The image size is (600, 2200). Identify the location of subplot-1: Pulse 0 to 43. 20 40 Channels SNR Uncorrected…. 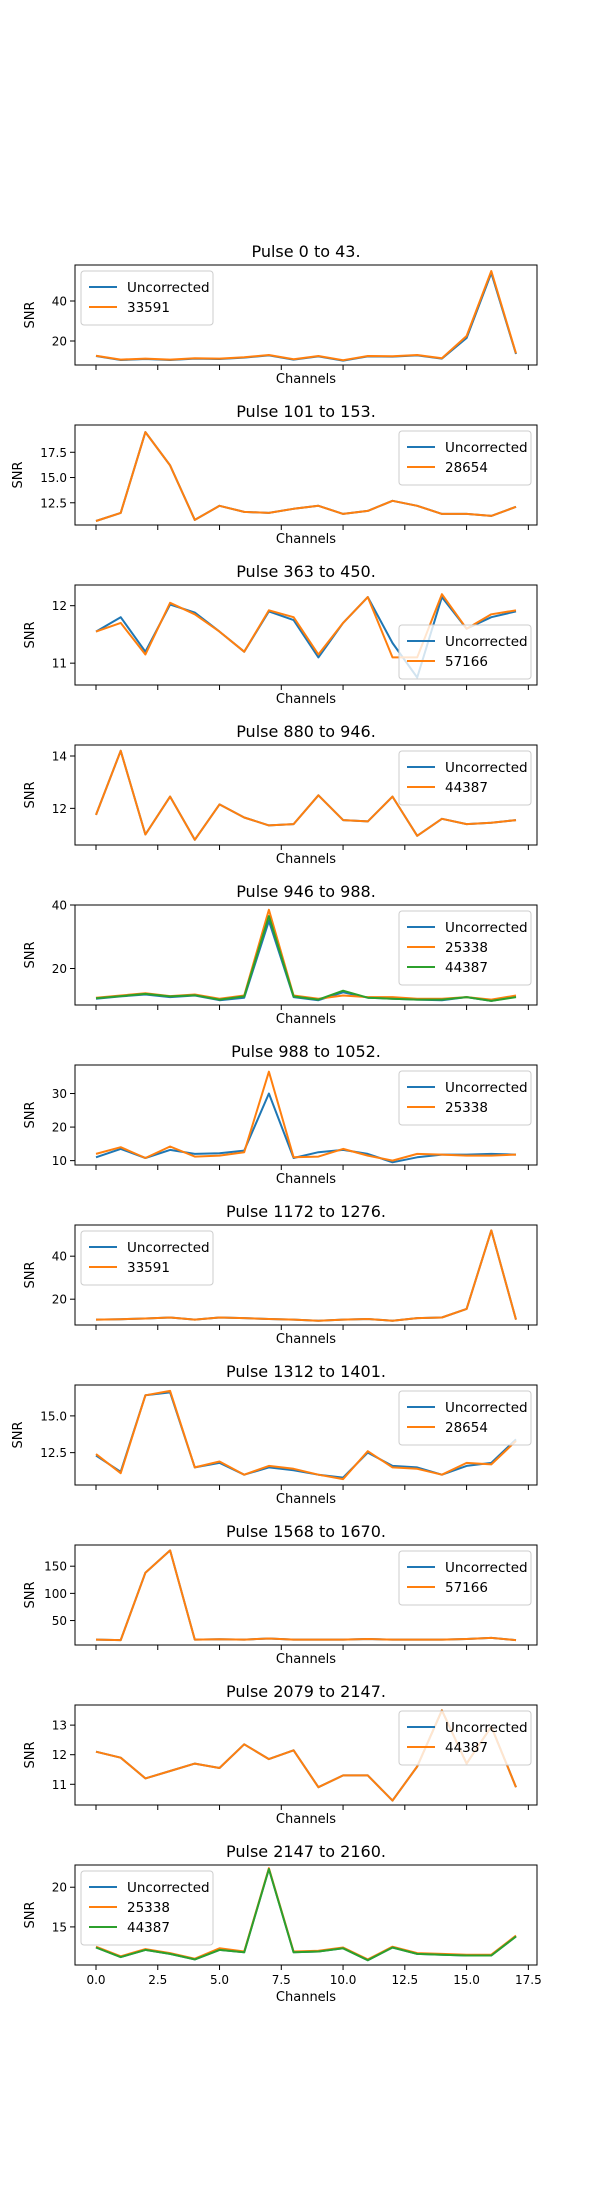
(280, 314).